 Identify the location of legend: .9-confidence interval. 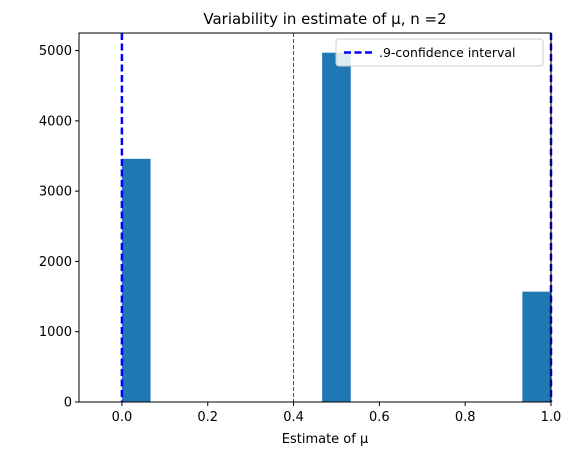
(439, 52).